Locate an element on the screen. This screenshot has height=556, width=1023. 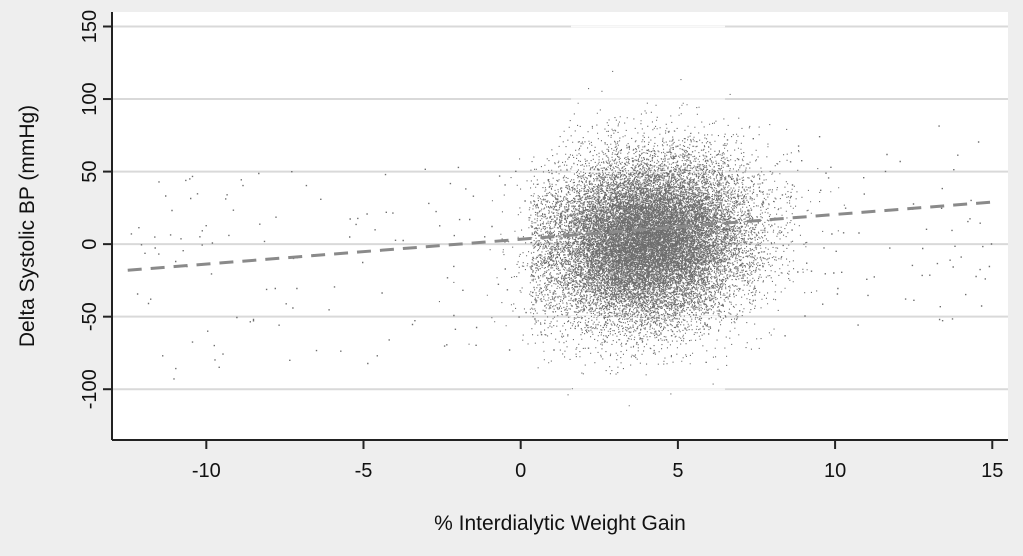
x-tick-label: 5 is located at coordinates (677, 471).